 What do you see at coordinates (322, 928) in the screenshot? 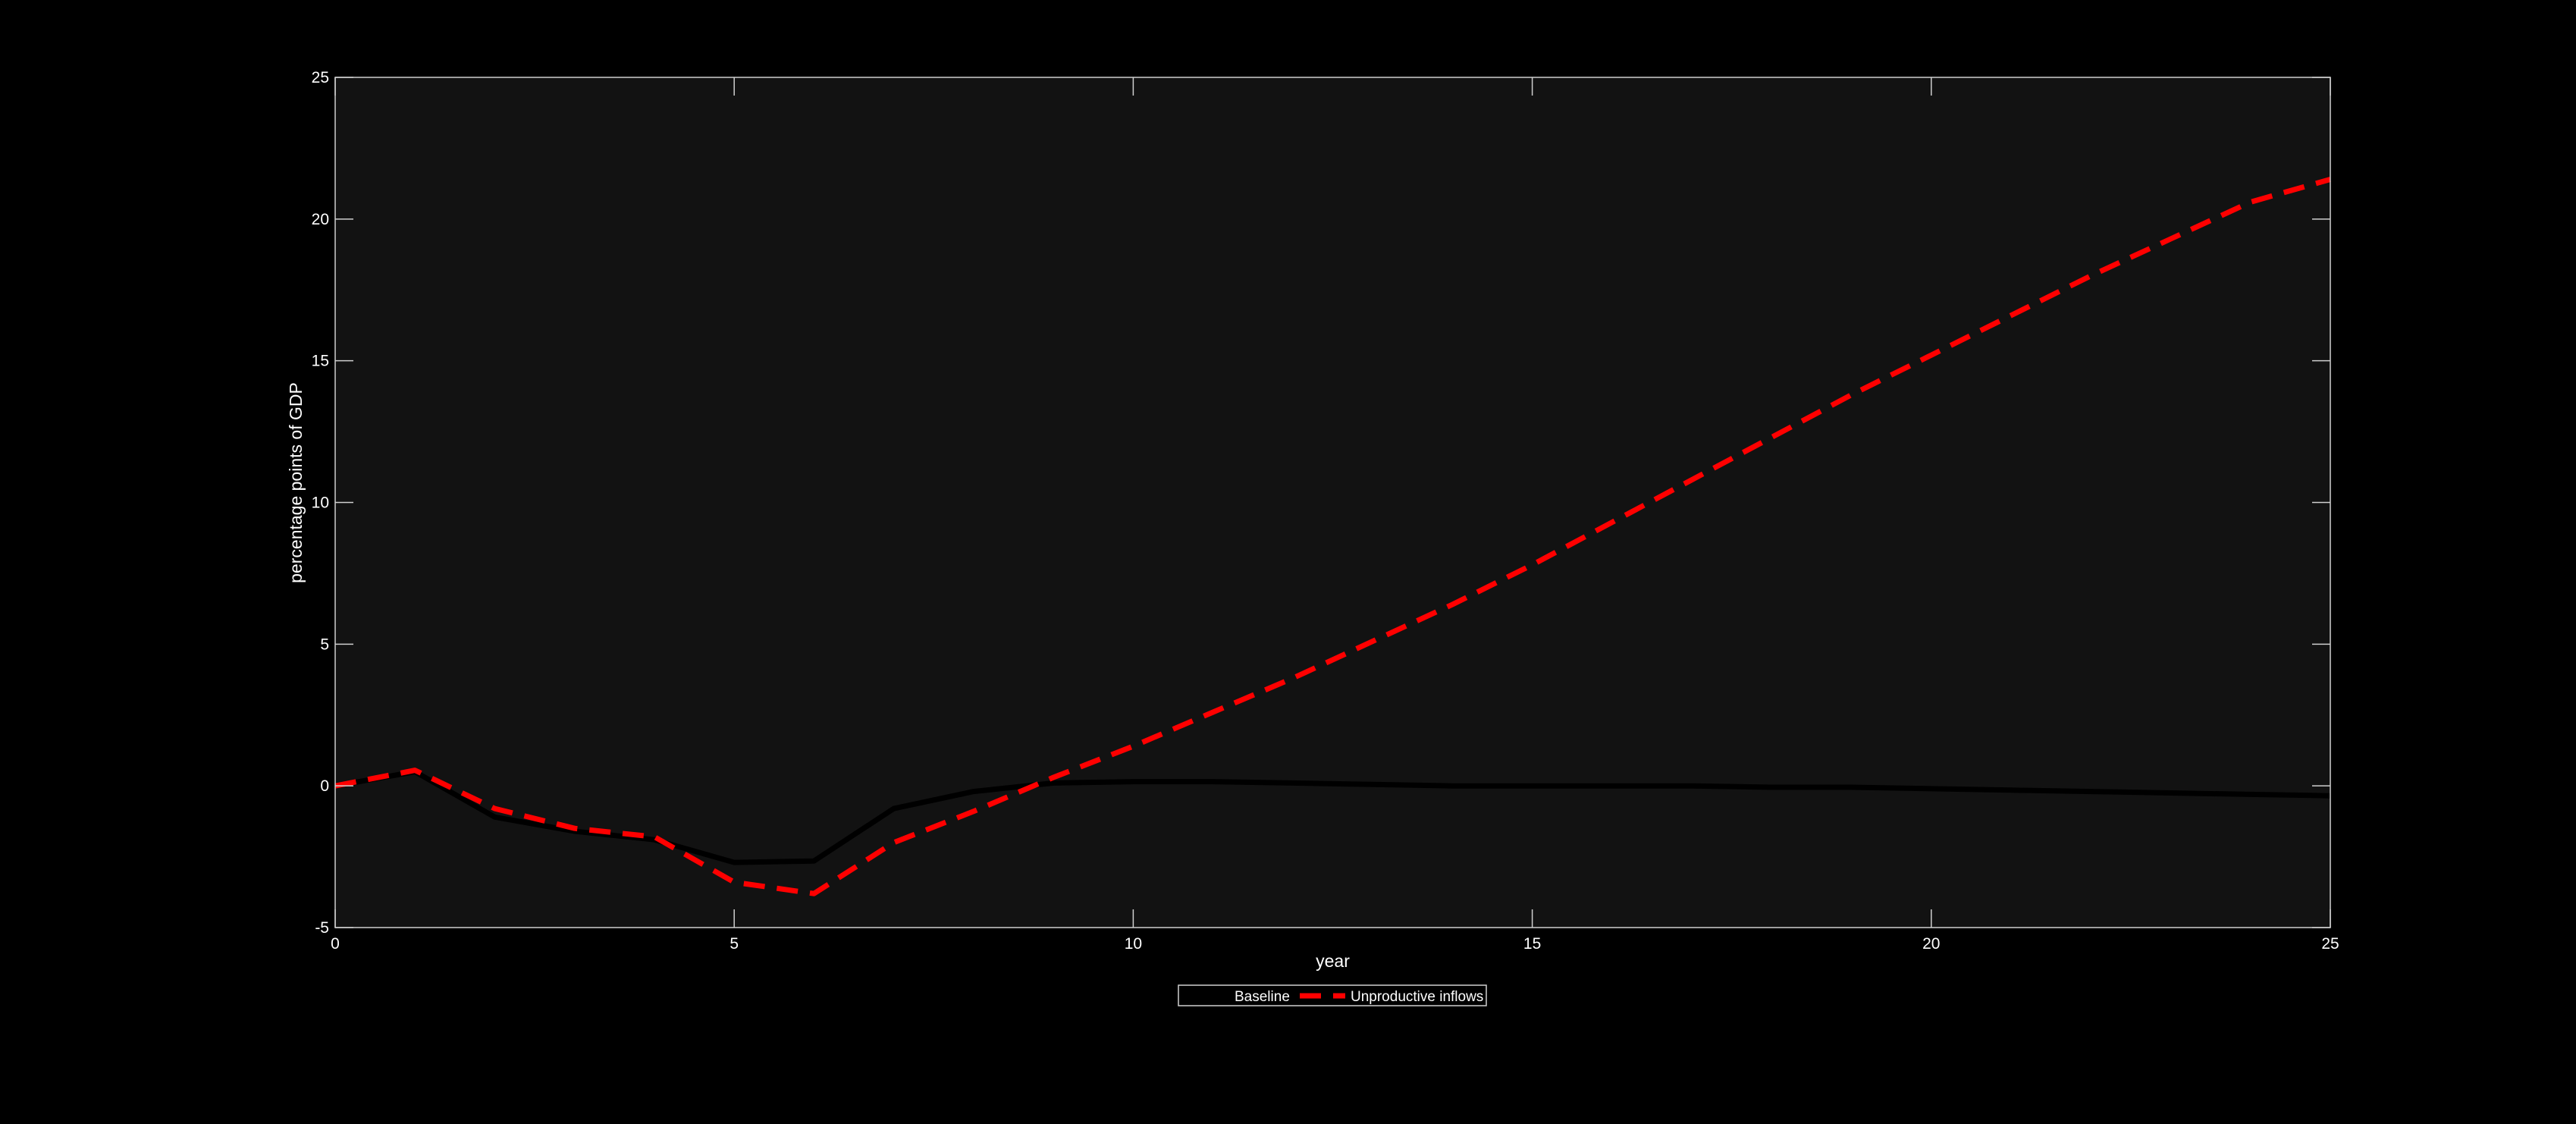
I see `y-tick-label: -5` at bounding box center [322, 928].